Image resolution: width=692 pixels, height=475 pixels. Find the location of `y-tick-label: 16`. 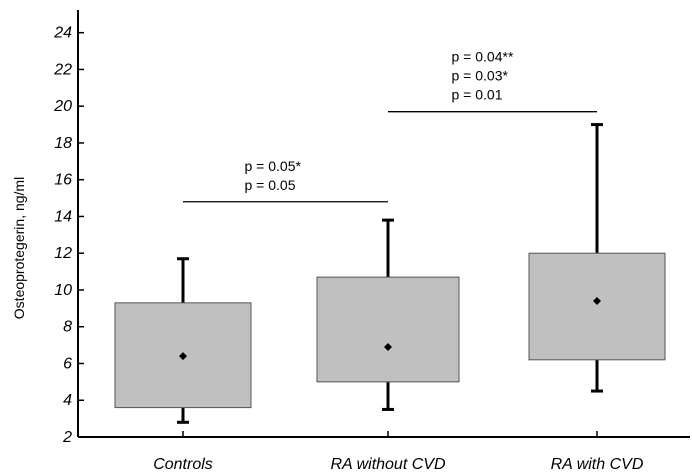

y-tick-label: 16 is located at coordinates (63, 180).